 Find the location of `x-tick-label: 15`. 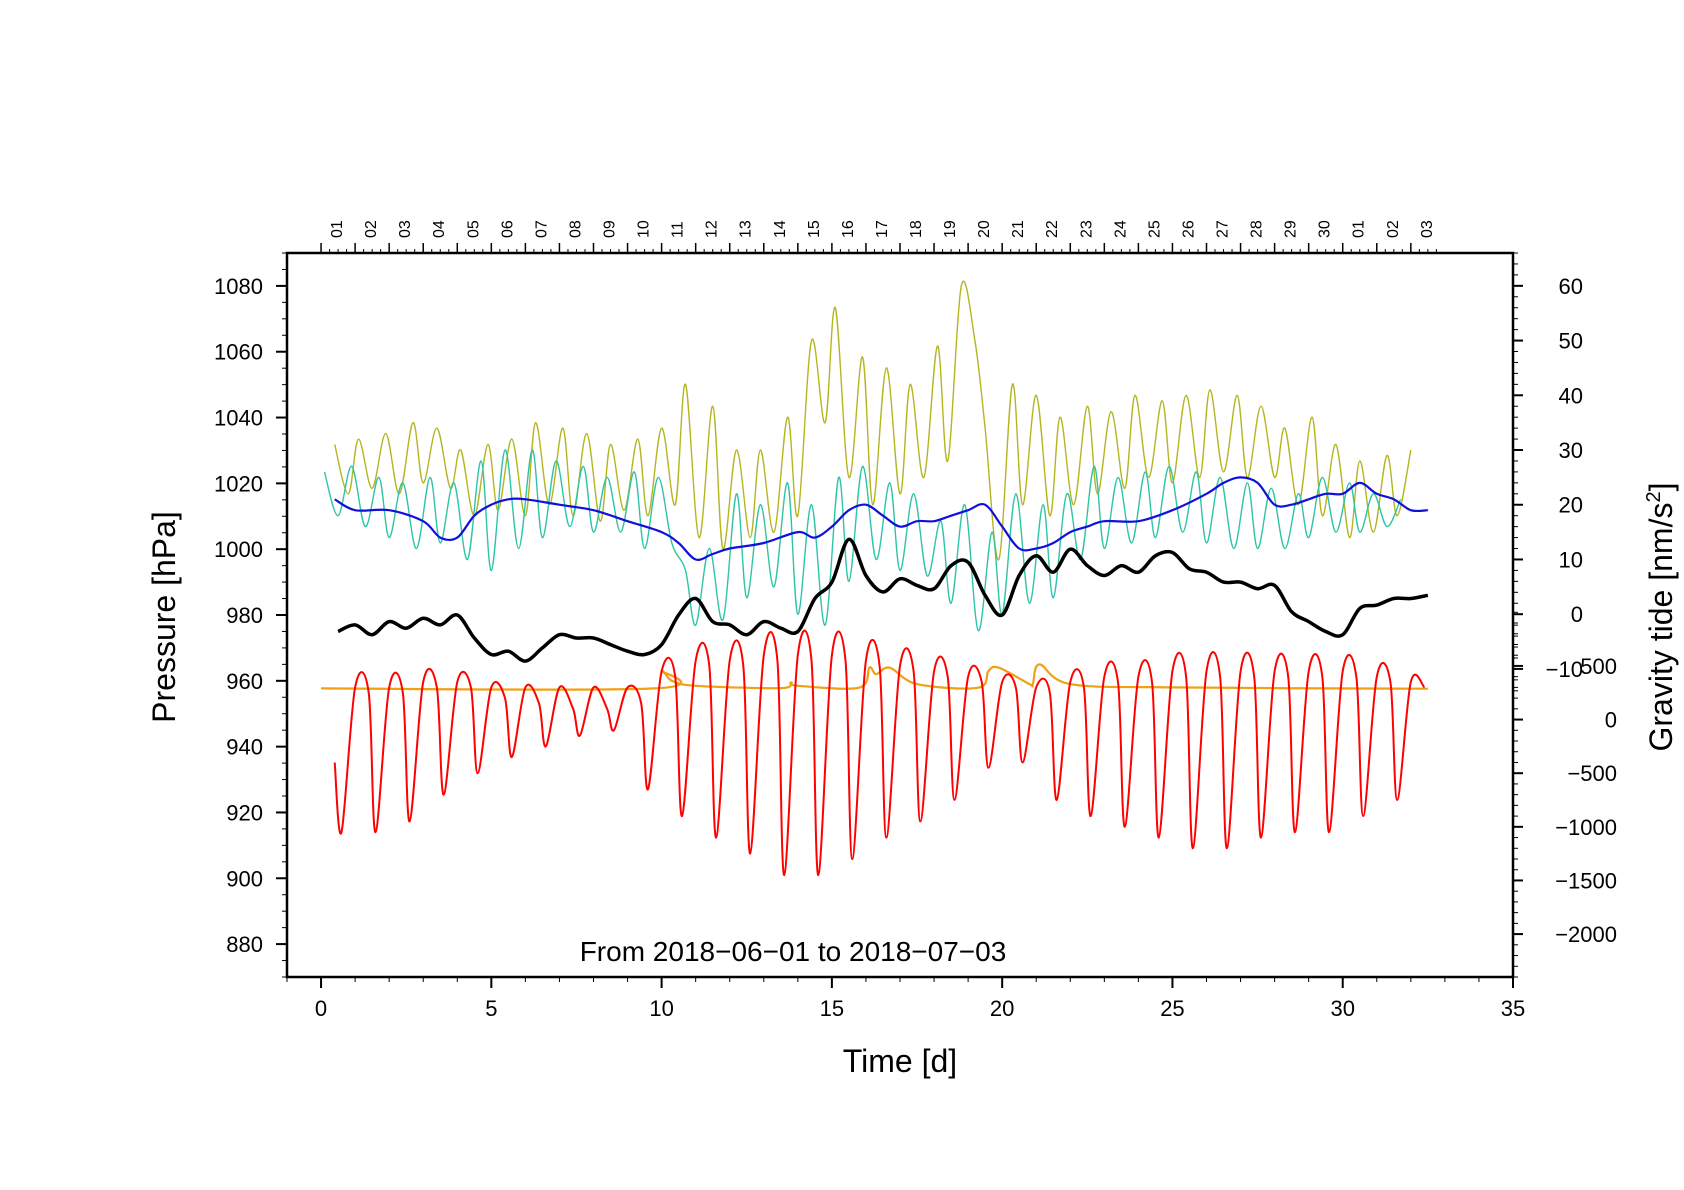

x-tick-label: 15 is located at coordinates (832, 1008).